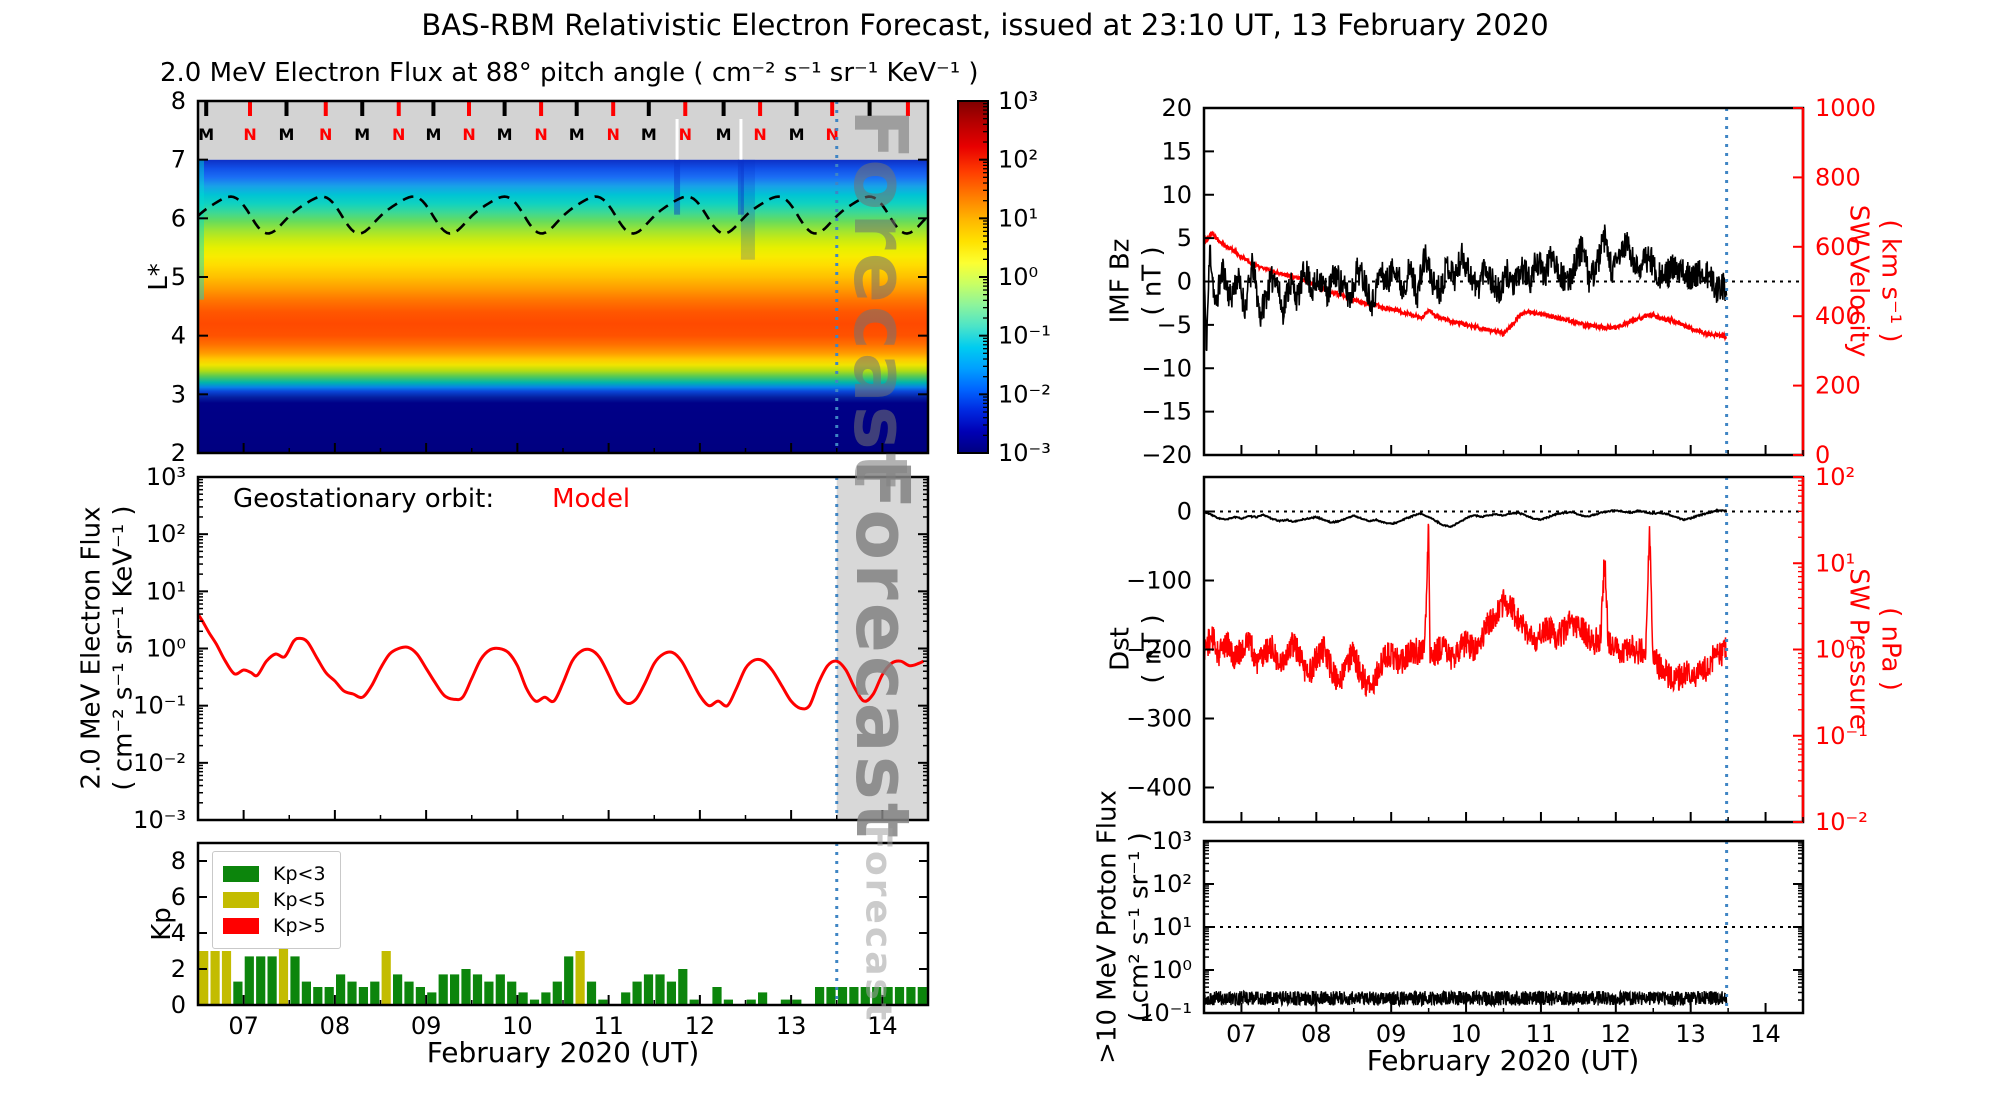  I want to click on geo-flux-ylabel-line2: ( cm⁻² s⁻¹ sr⁻¹ KeV⁻¹ ), so click(123, 648).